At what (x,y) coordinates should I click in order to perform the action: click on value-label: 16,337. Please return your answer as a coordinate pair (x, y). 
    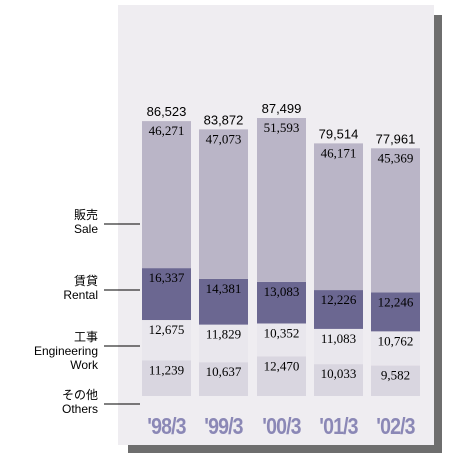
    Looking at the image, I should click on (167, 277).